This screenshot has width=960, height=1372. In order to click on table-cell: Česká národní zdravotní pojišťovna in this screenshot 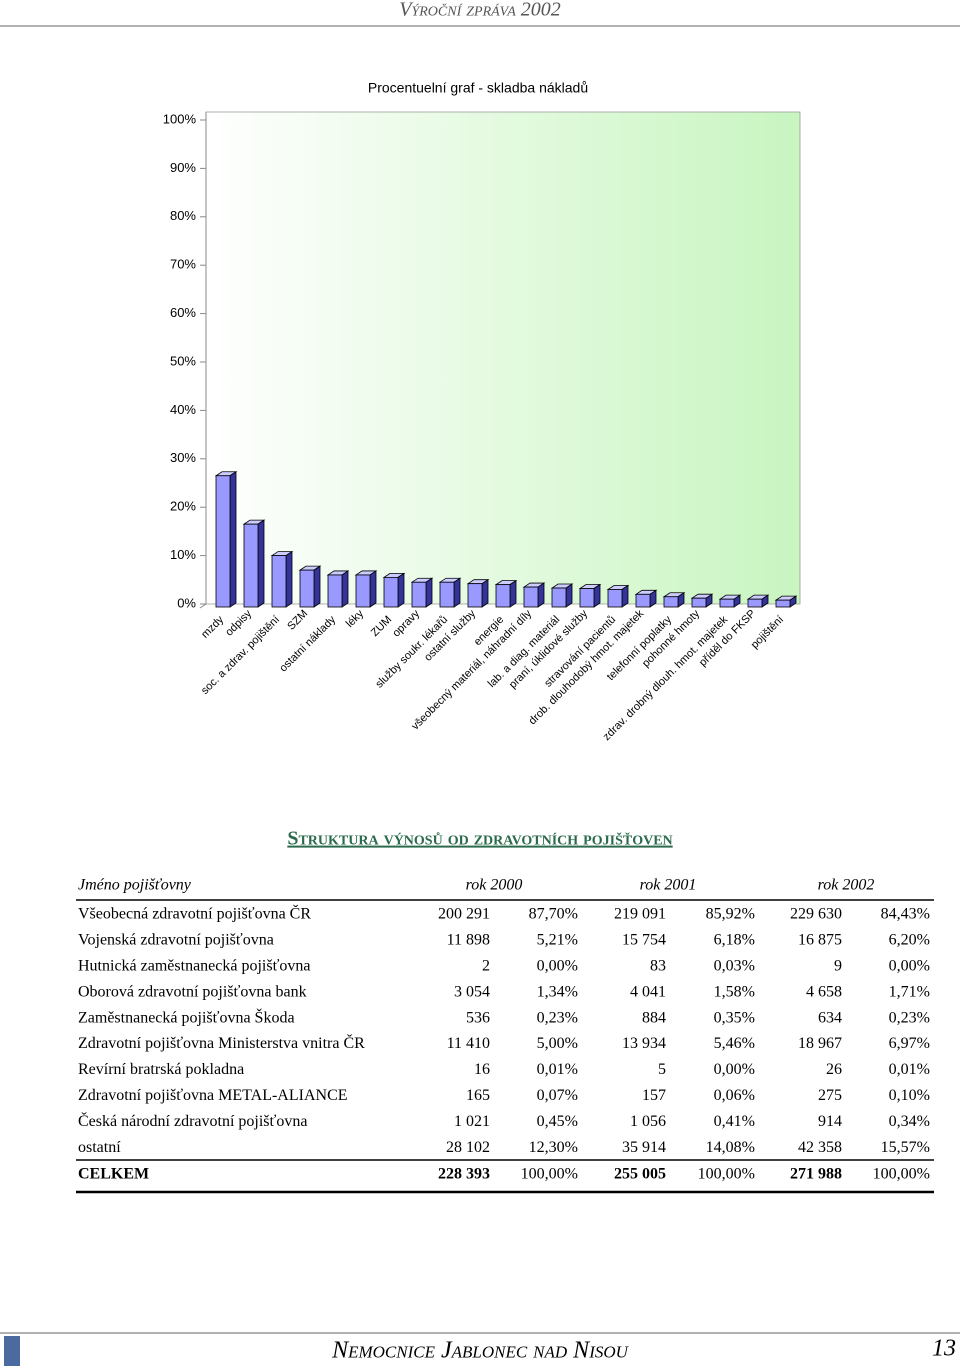, I will do `click(192, 1120)`.